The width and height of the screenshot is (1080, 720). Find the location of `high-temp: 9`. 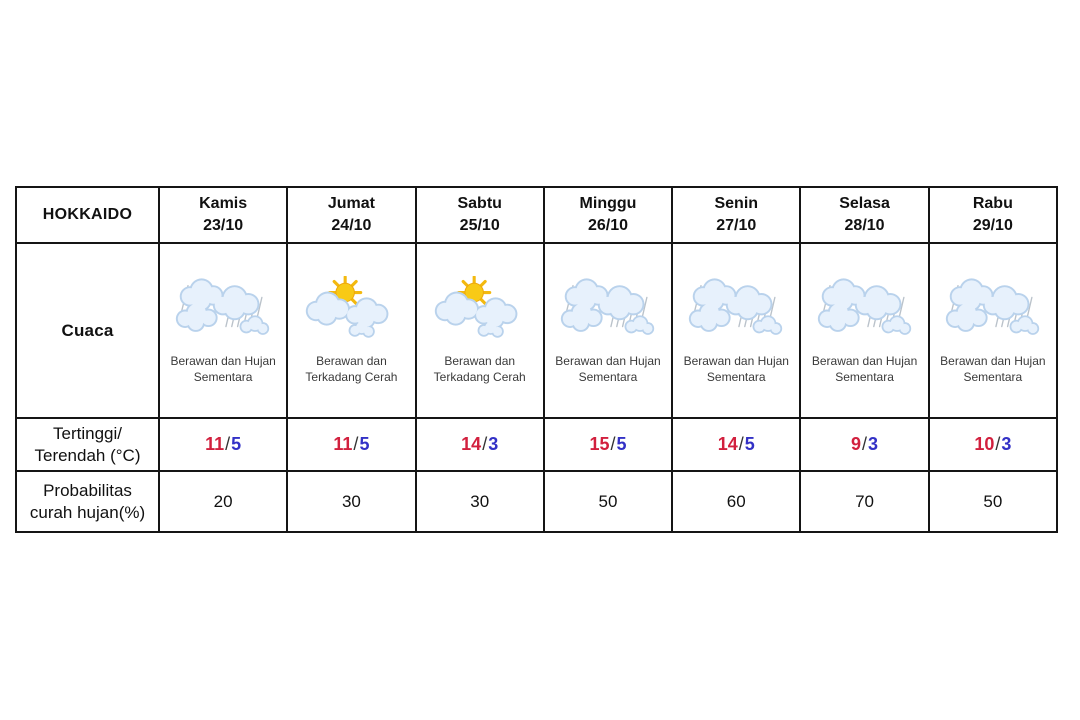

high-temp: 9 is located at coordinates (856, 444).